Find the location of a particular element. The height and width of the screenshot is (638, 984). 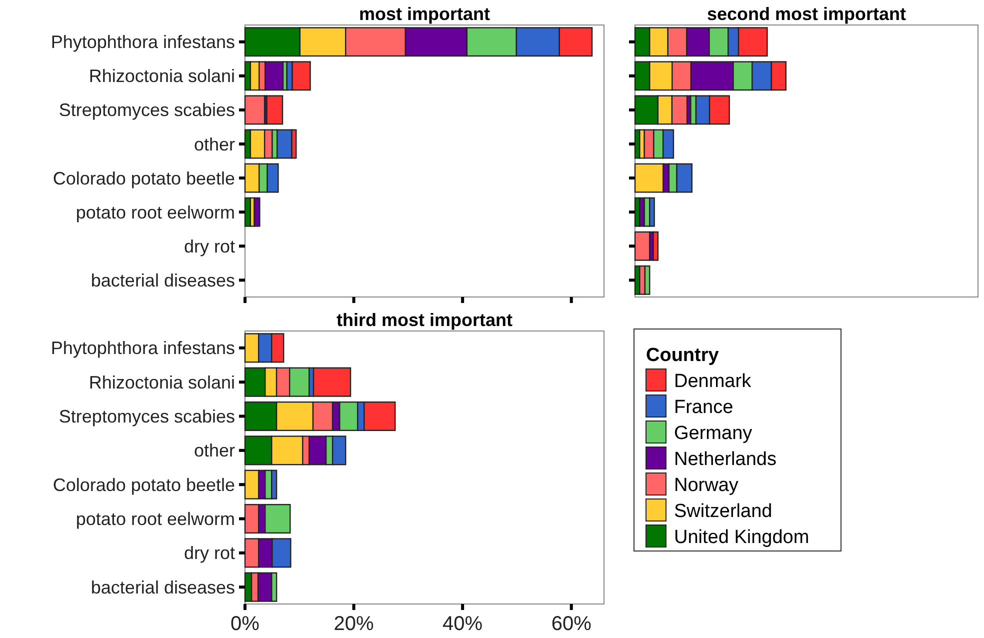

legend-label: Norway is located at coordinates (706, 485).